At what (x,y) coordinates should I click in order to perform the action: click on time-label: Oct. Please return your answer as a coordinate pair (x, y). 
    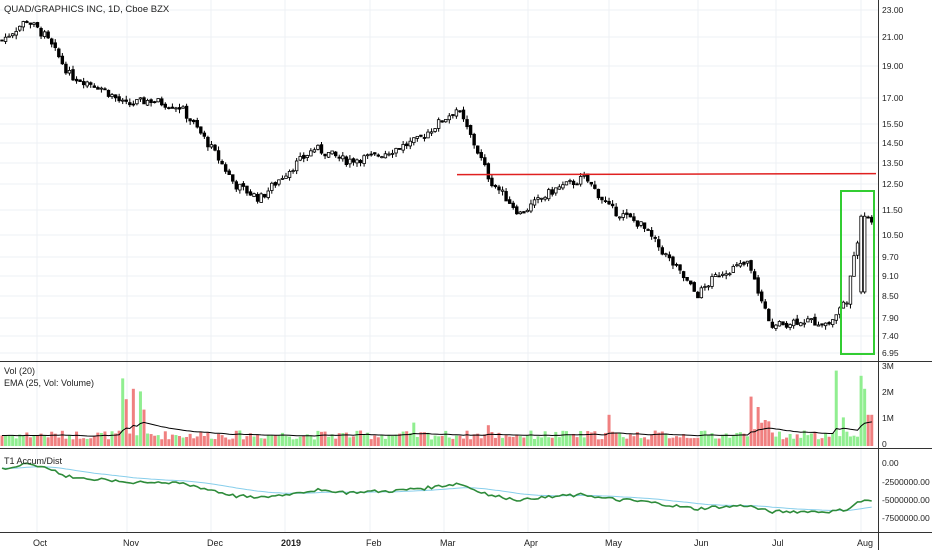
    Looking at the image, I should click on (40, 543).